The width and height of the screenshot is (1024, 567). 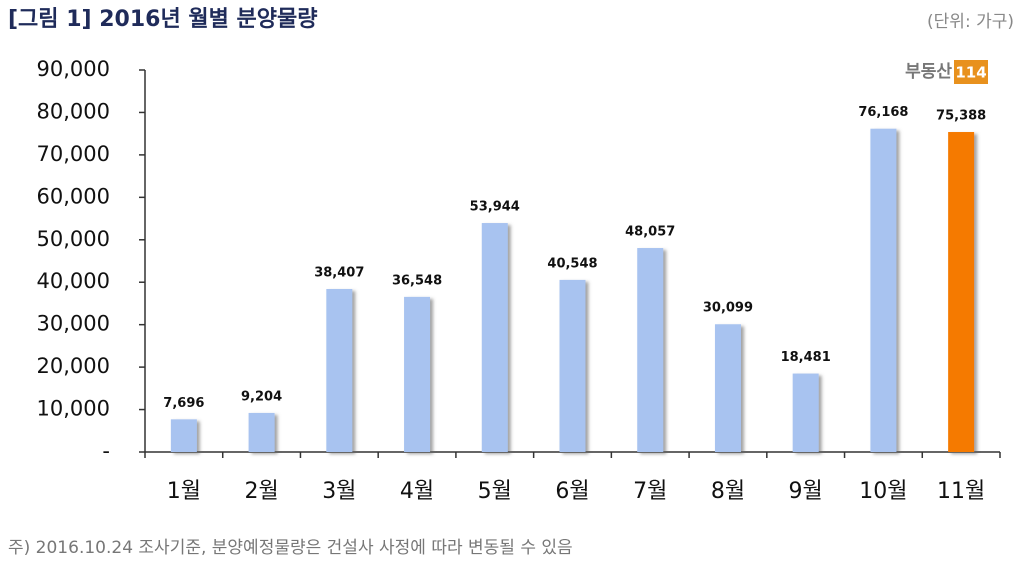 What do you see at coordinates (162, 19) in the screenshot?
I see `chart-title: [그림 1] 2016년 월별 분양물량` at bounding box center [162, 19].